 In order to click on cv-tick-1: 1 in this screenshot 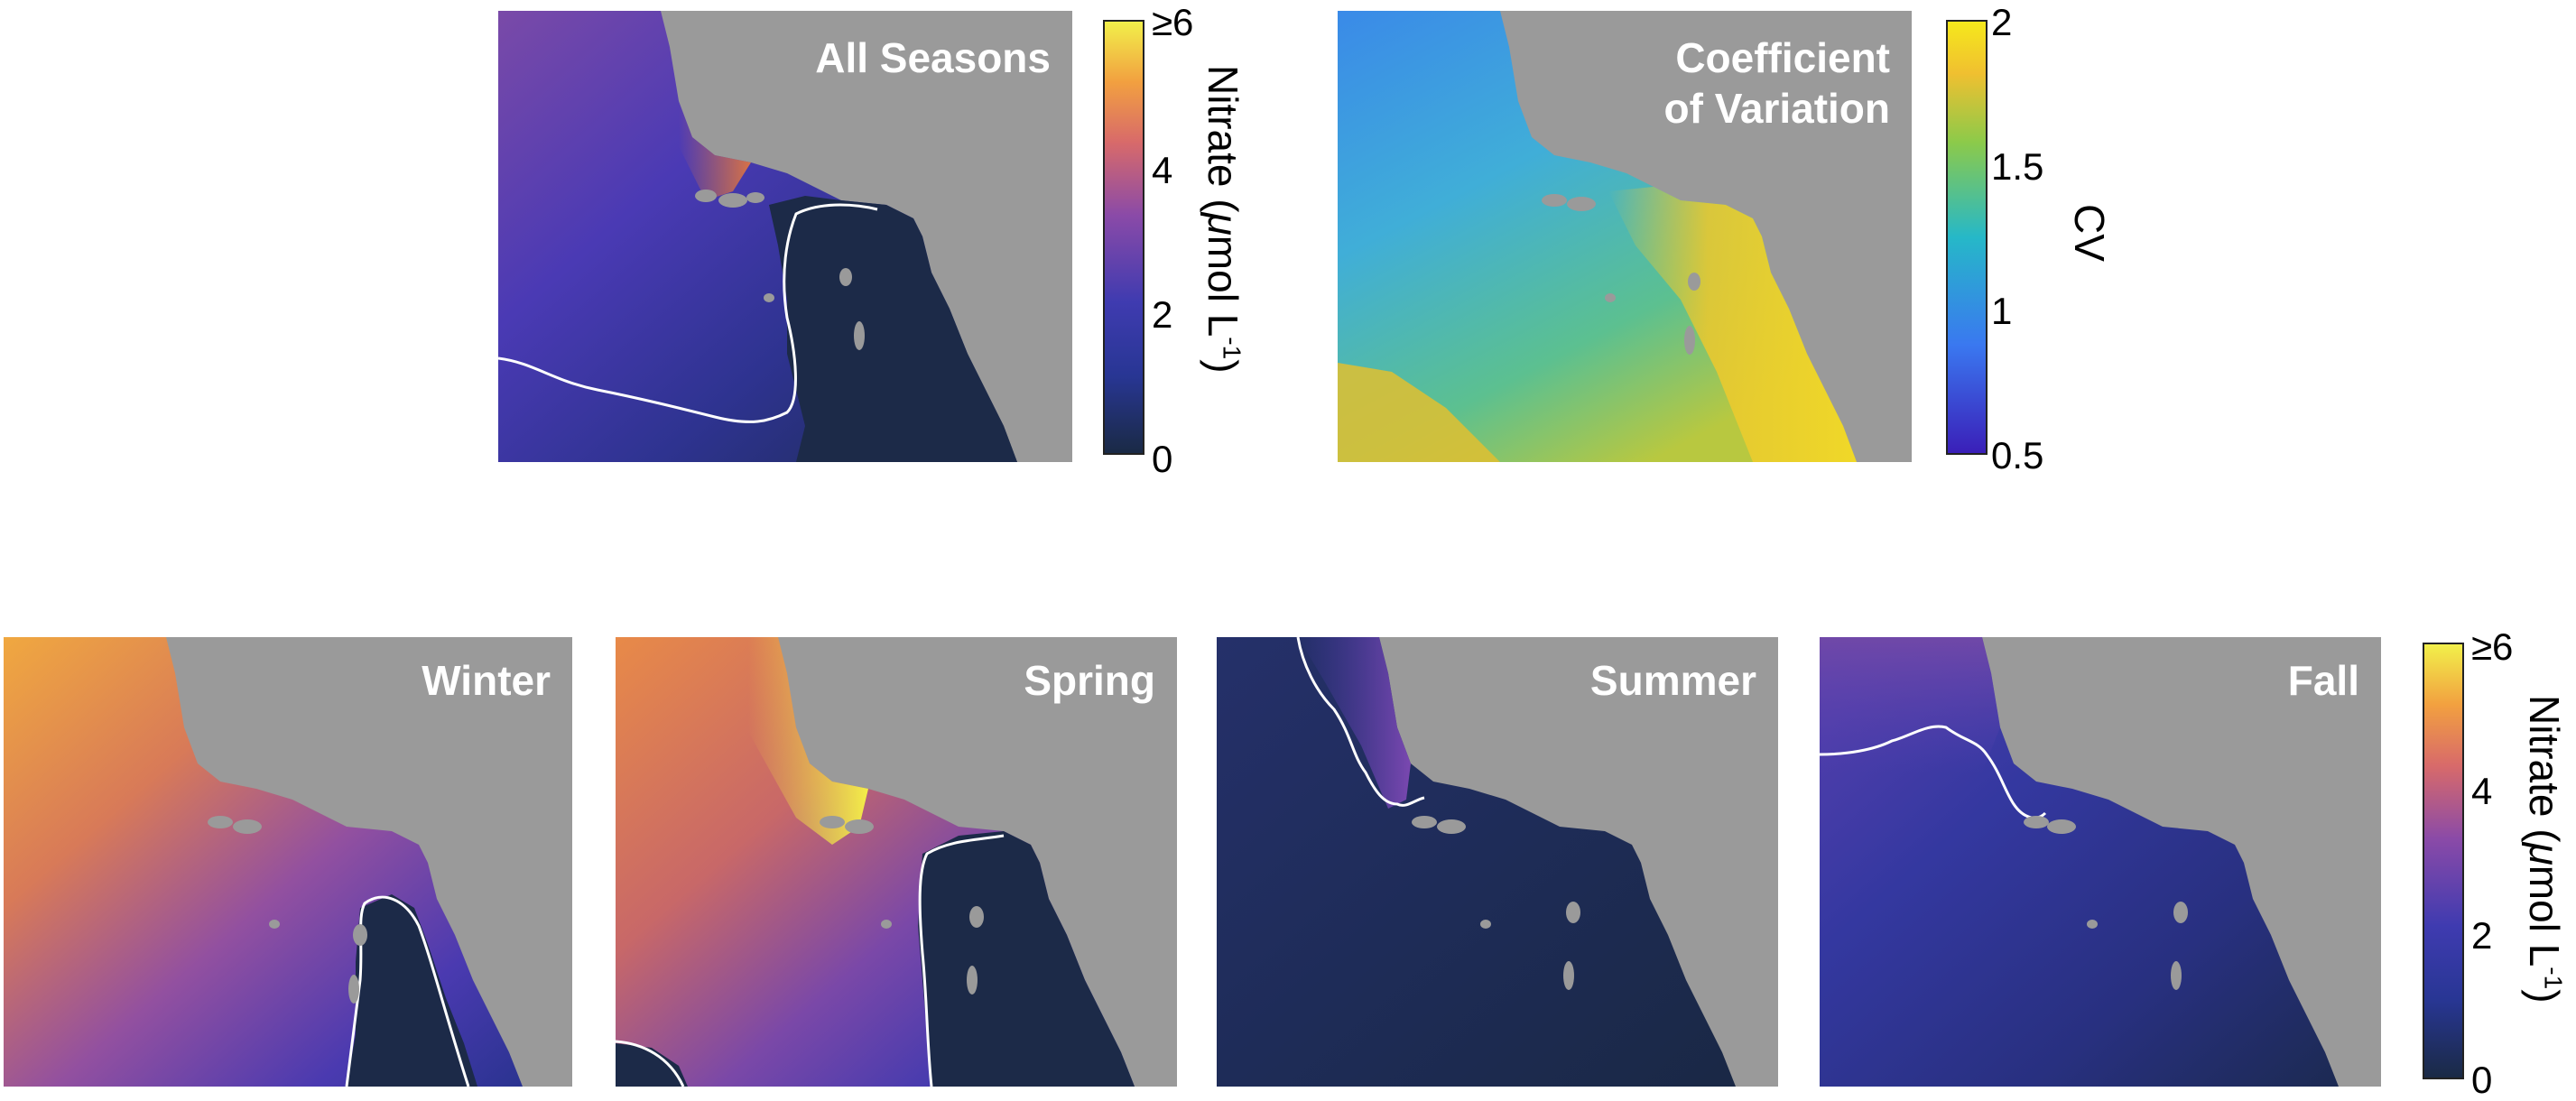, I will do `click(2002, 311)`.